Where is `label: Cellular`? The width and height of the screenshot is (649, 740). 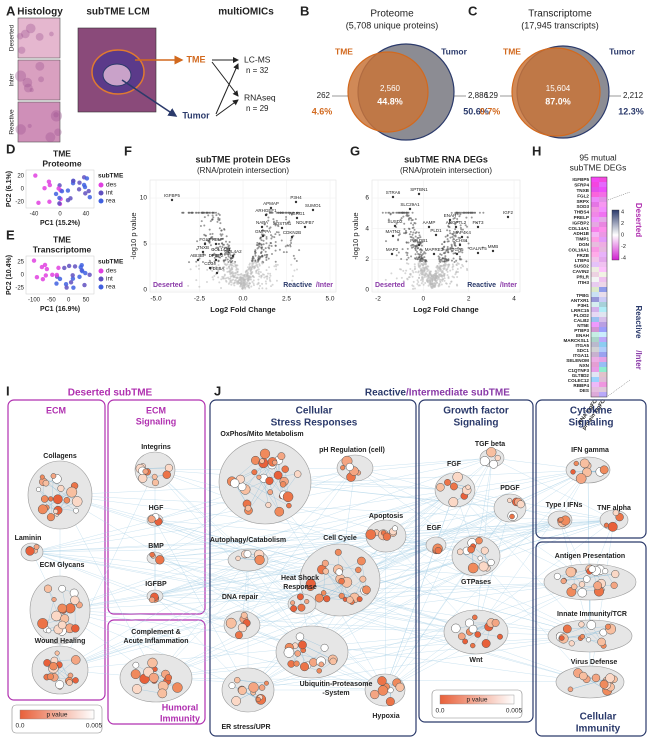 label: Cellular is located at coordinates (598, 717).